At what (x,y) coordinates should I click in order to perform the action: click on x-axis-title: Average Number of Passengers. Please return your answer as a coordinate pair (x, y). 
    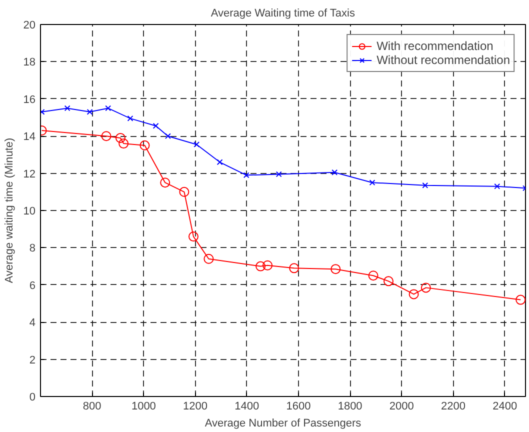
    Looking at the image, I should click on (283, 424).